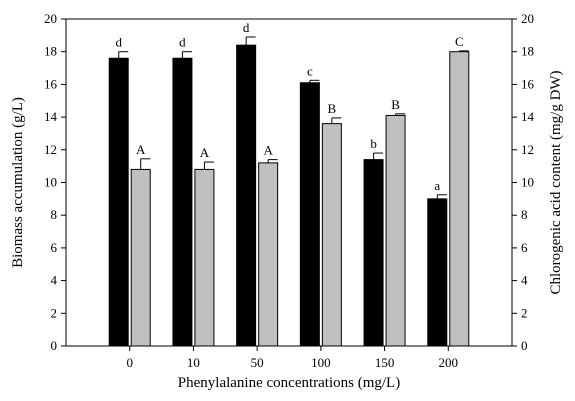  I want to click on x-tick-label: 10, so click(193, 362).